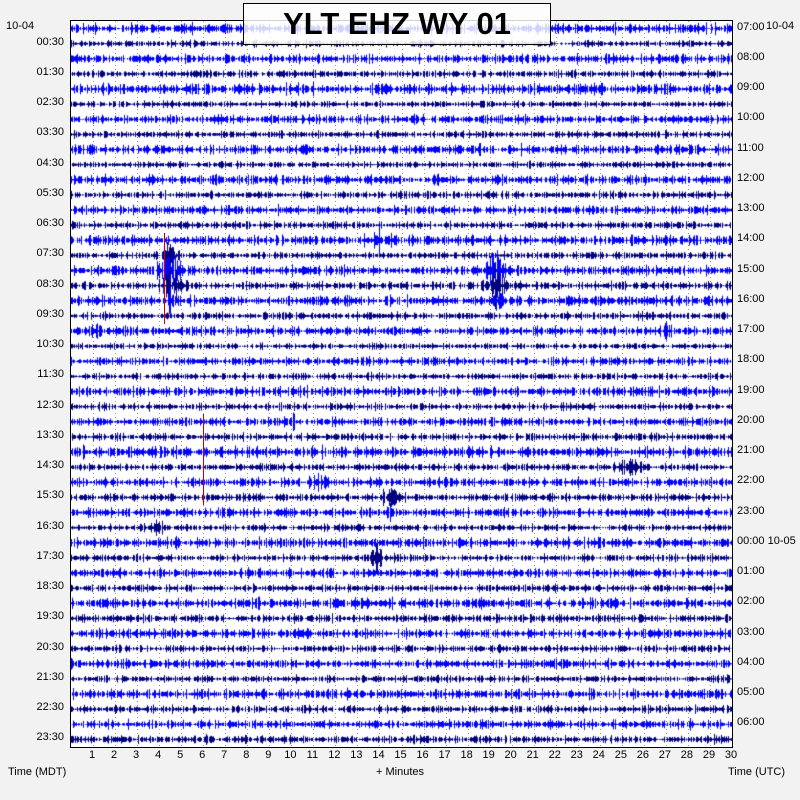 This screenshot has width=800, height=800. What do you see at coordinates (554, 755) in the screenshot?
I see `minute-tick-label: 22` at bounding box center [554, 755].